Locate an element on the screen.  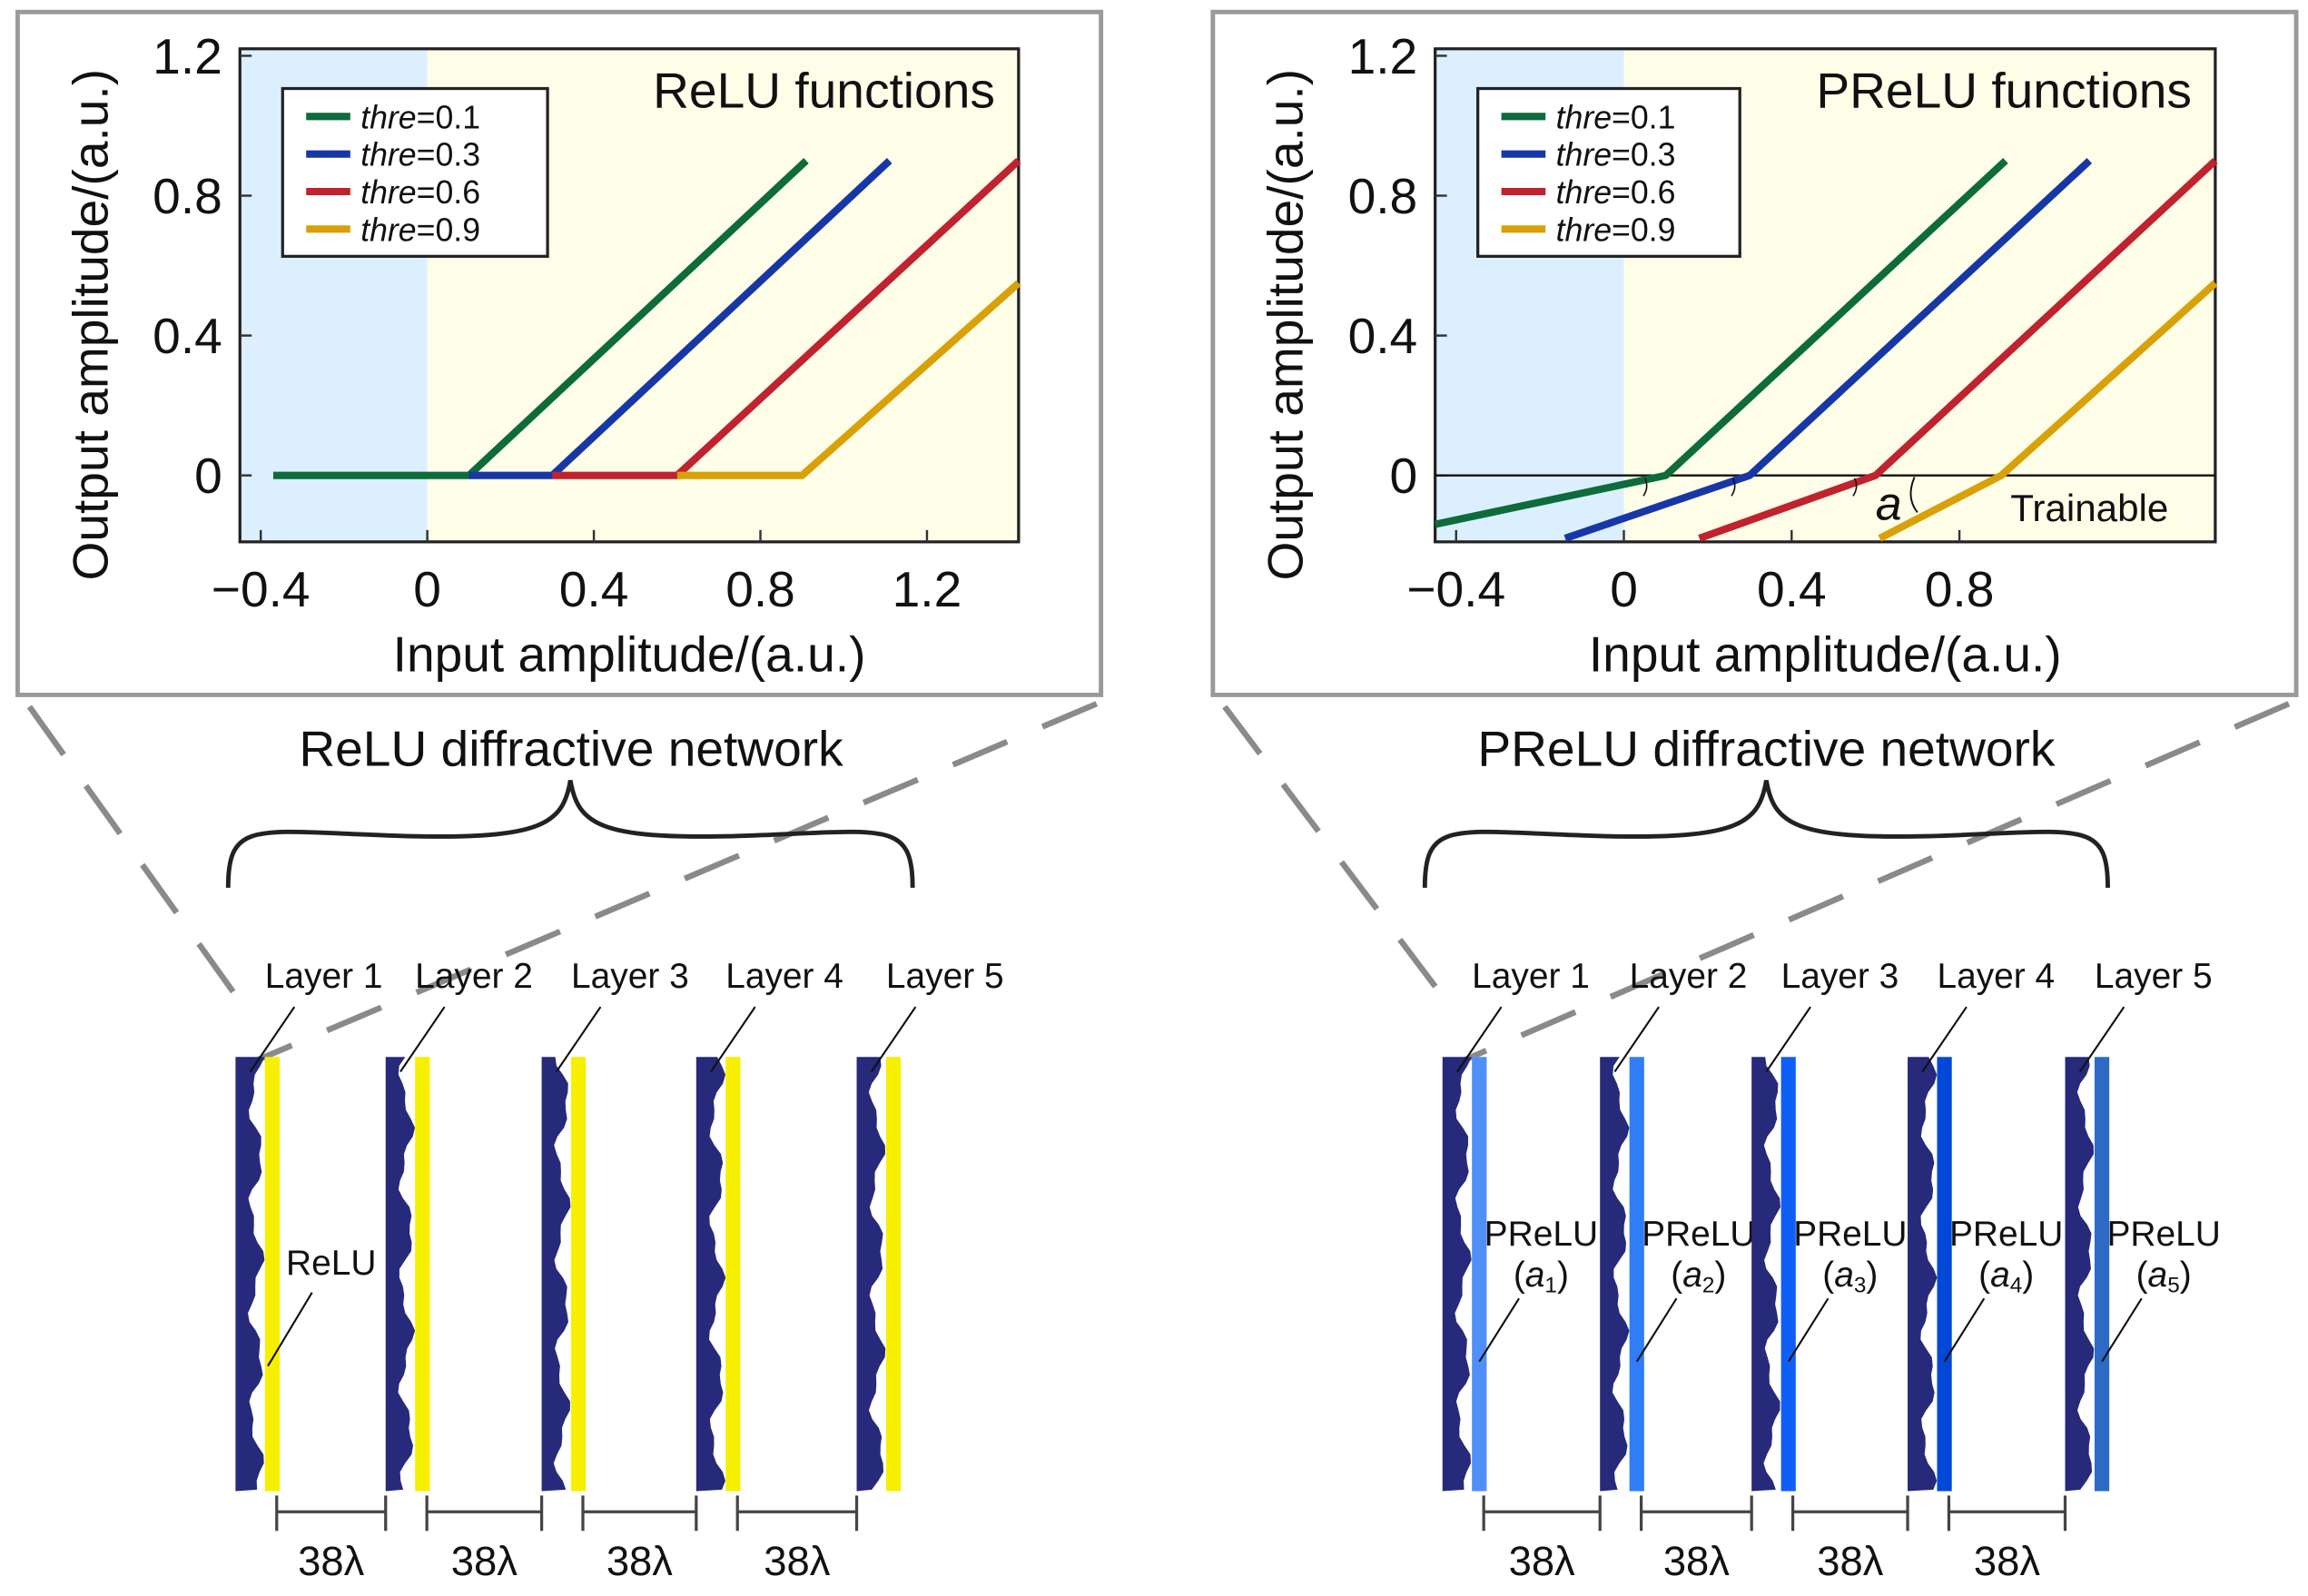
relu-label: ReLU is located at coordinates (331, 1263).